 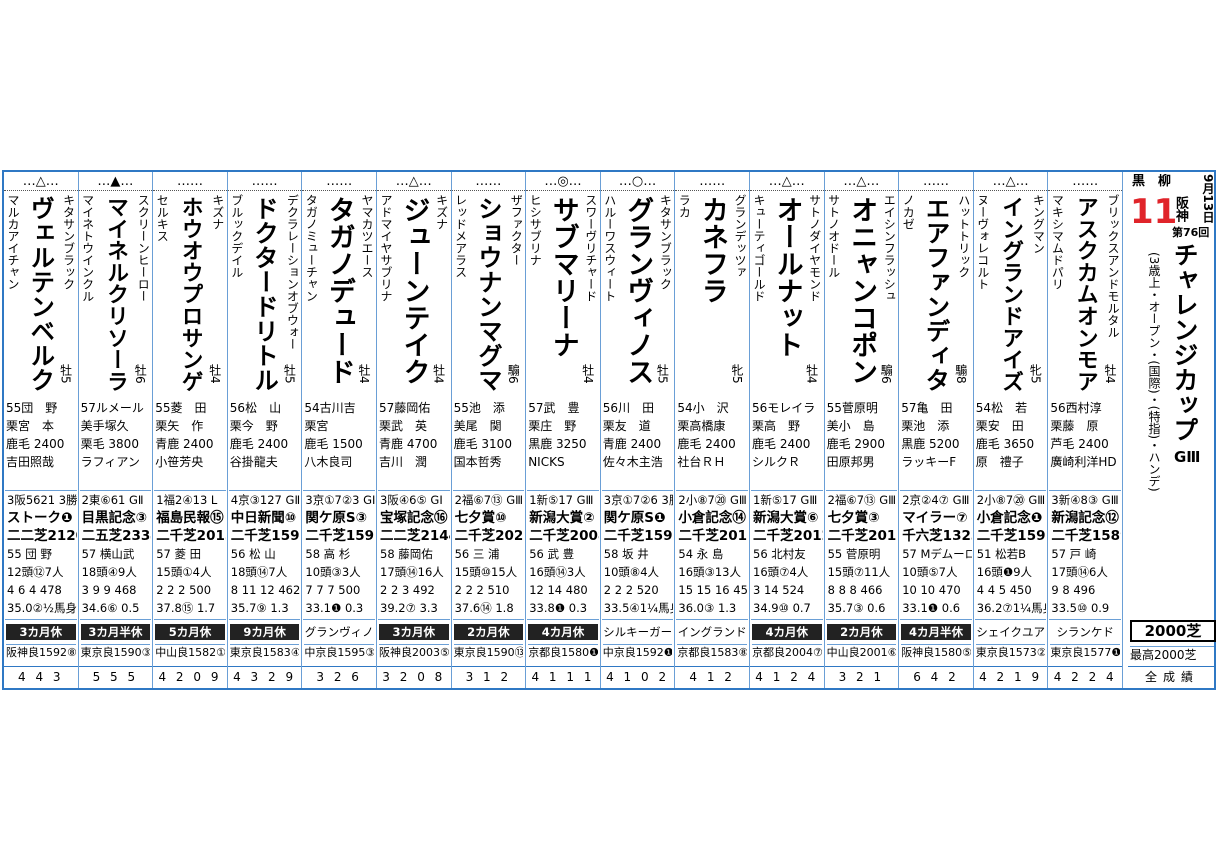 I want to click on owner: 佐々木主浩, so click(x=632, y=462).